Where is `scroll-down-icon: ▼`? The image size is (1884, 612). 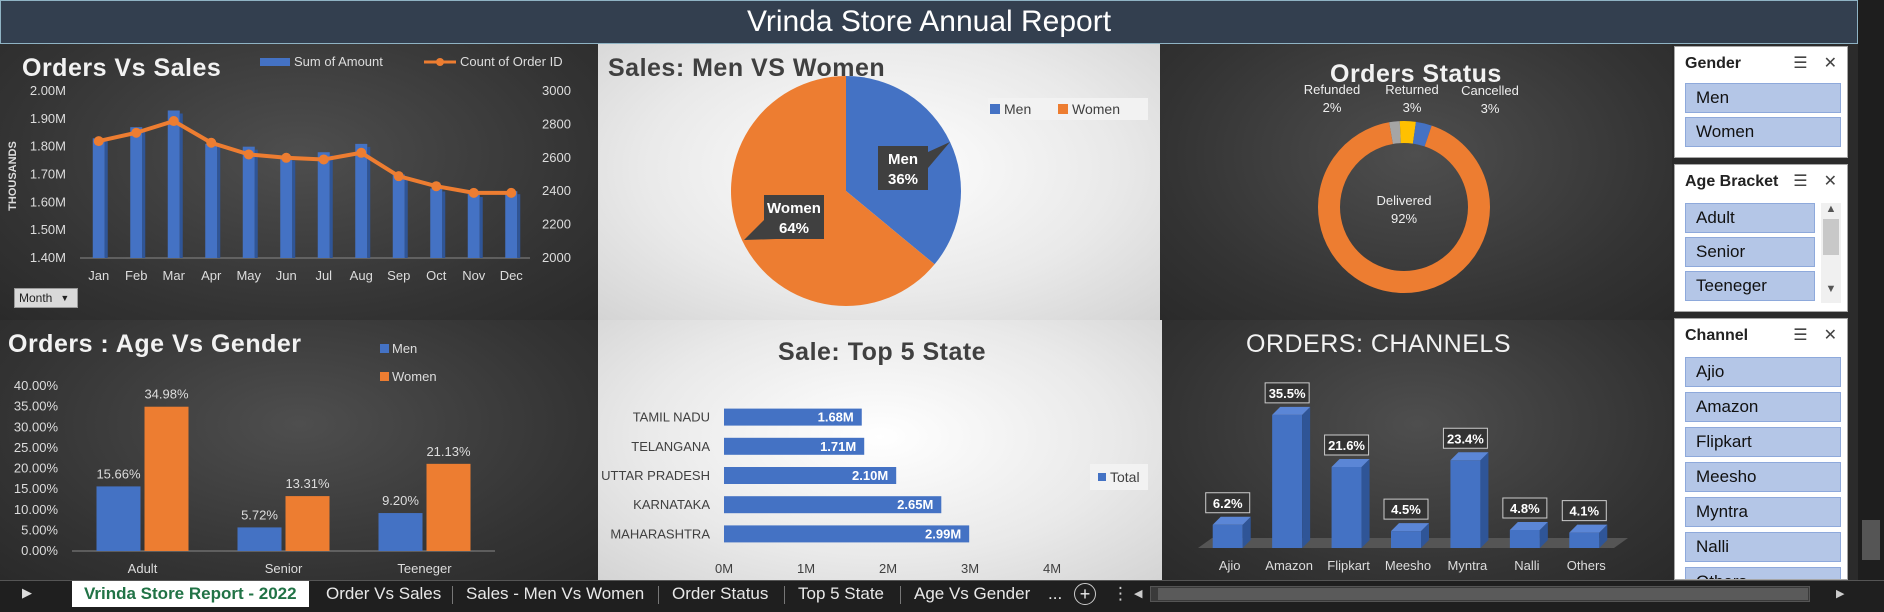 scroll-down-icon: ▼ is located at coordinates (1831, 289).